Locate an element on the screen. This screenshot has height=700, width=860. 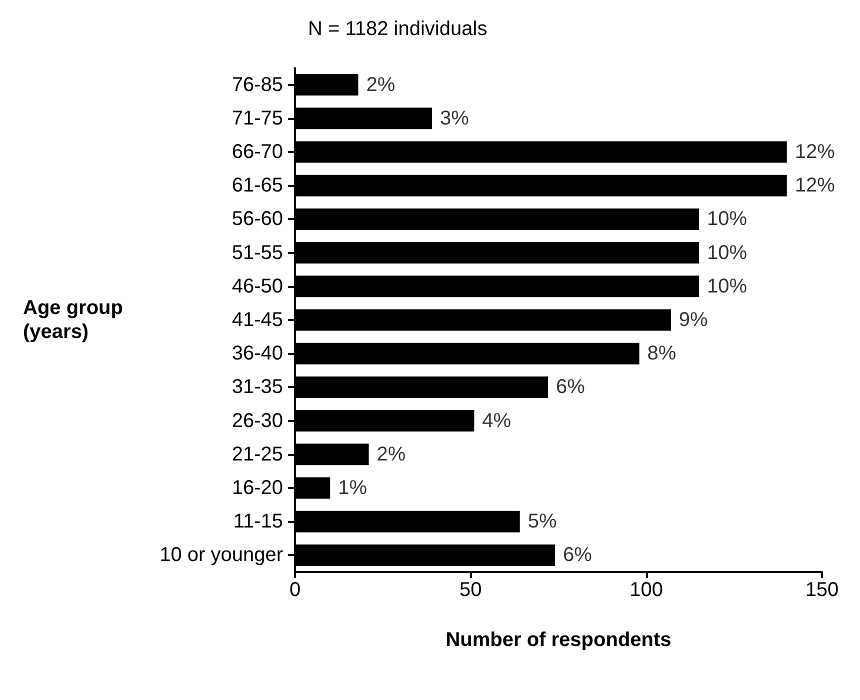
y-tick-label: 71-75 is located at coordinates (257, 118).